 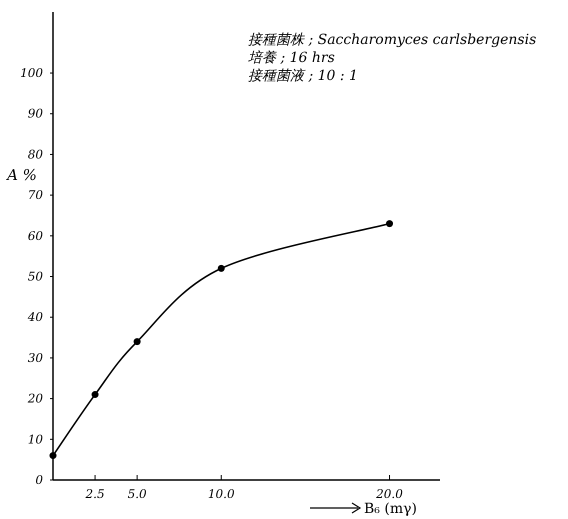 What do you see at coordinates (36, 277) in the screenshot?
I see `y-tick-label: 50` at bounding box center [36, 277].